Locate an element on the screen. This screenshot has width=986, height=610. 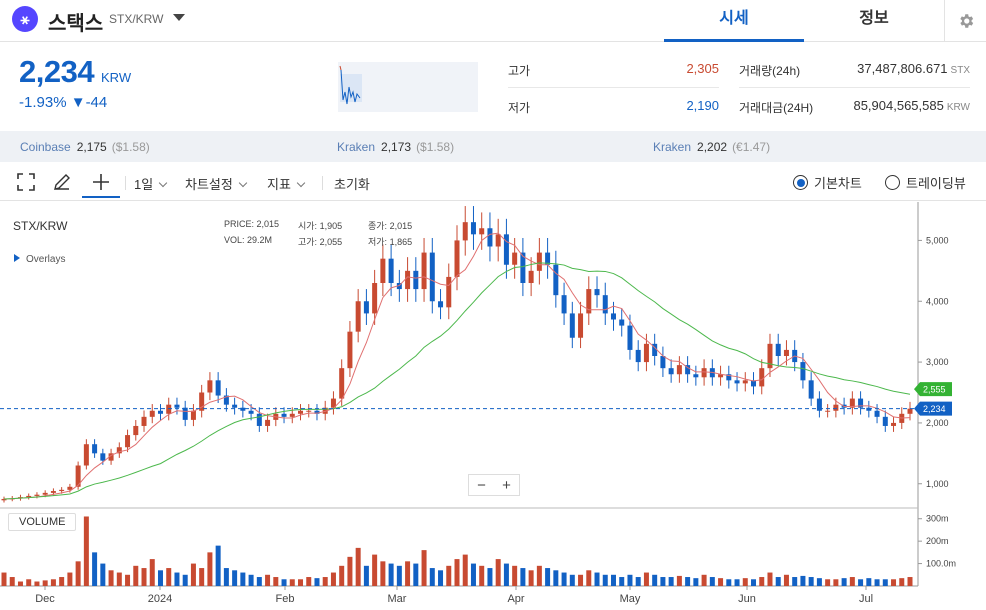
ohlc-value: 29.2M is located at coordinates (260, 240).